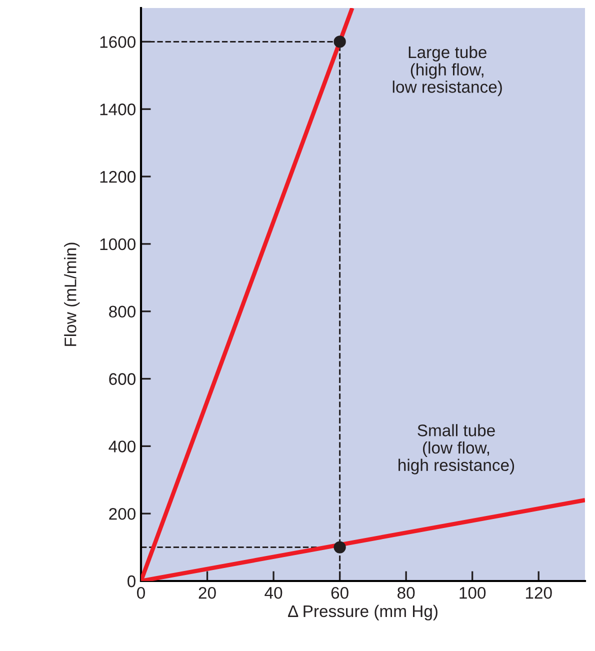  Describe the element at coordinates (473, 592) in the screenshot. I see `x-tick-label: 100` at that location.